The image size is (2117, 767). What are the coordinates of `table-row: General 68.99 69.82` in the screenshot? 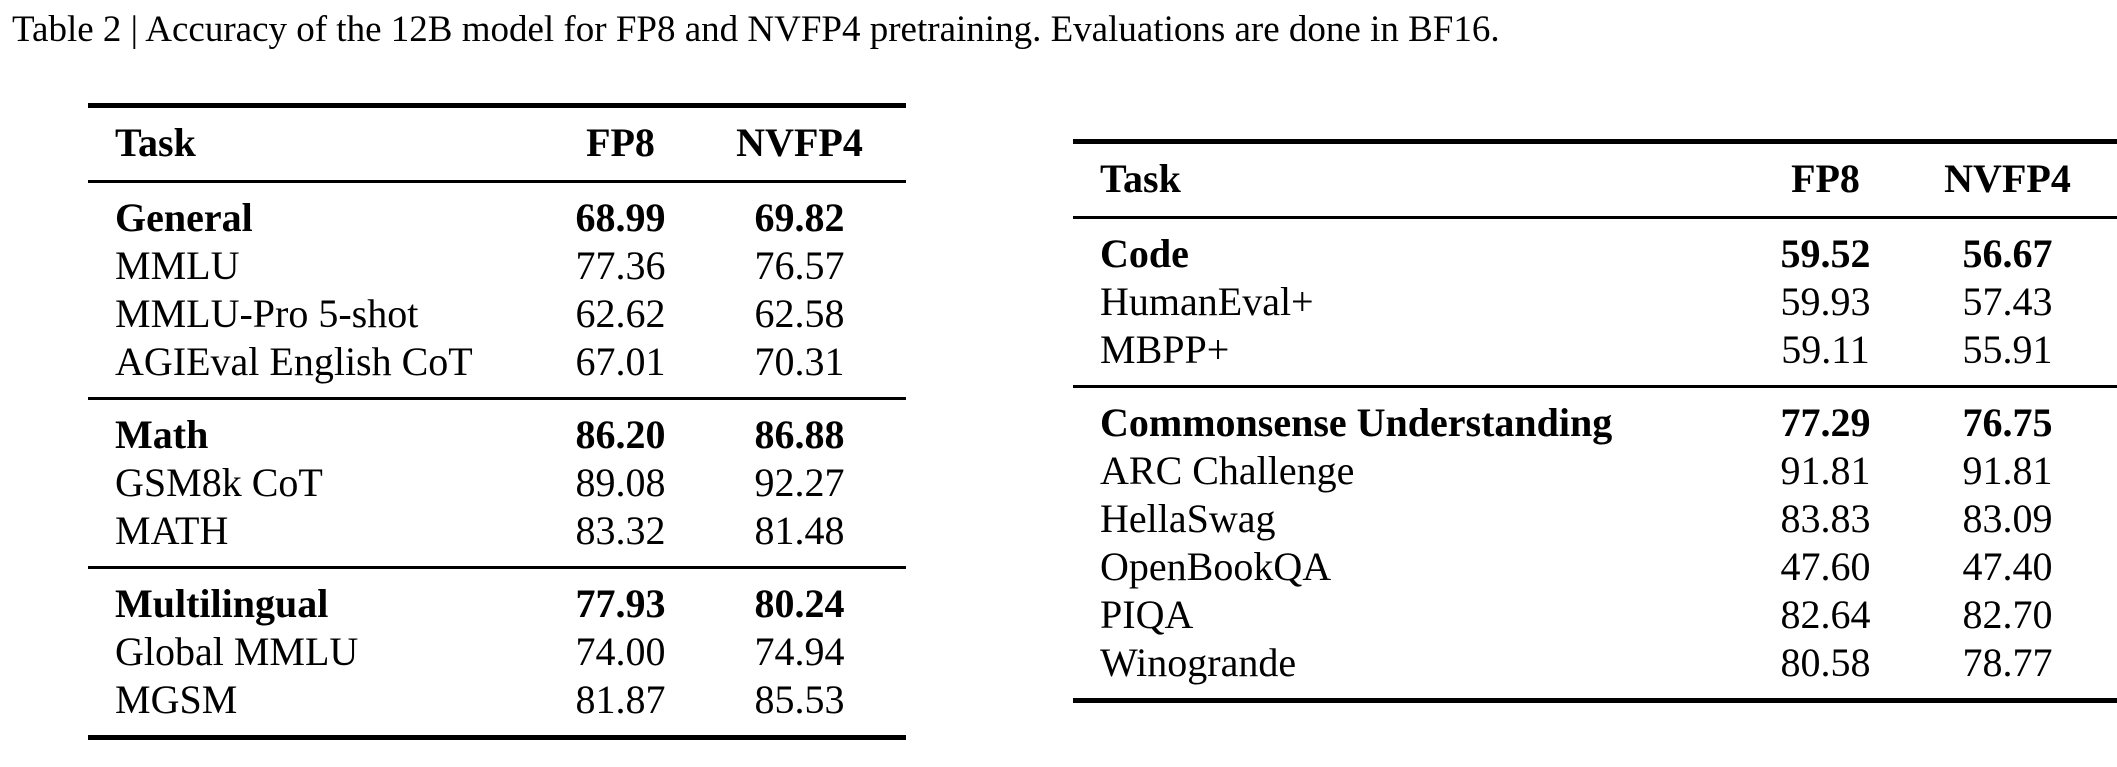 It's located at (497, 212).